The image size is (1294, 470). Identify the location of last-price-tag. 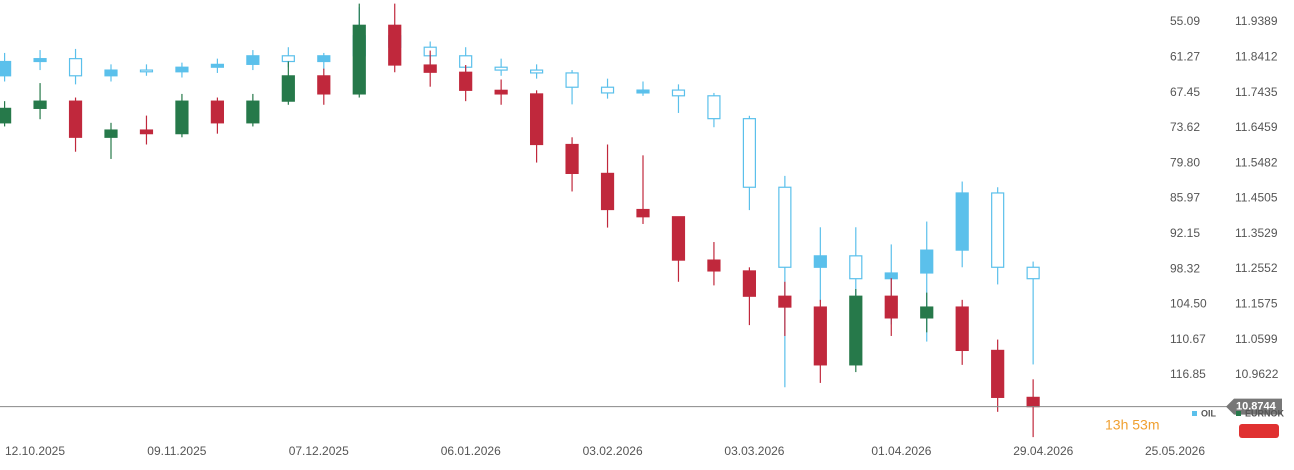
(1254, 406).